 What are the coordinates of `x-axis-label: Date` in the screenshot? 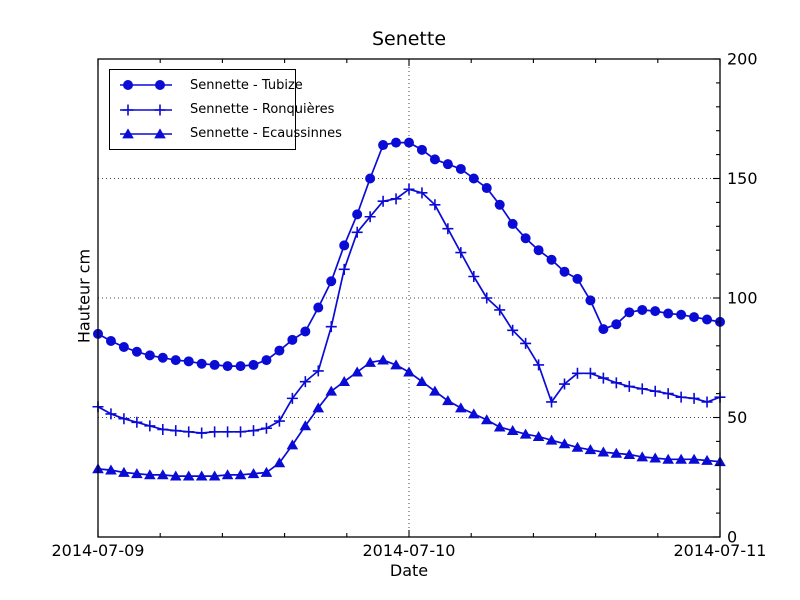 It's located at (409, 570).